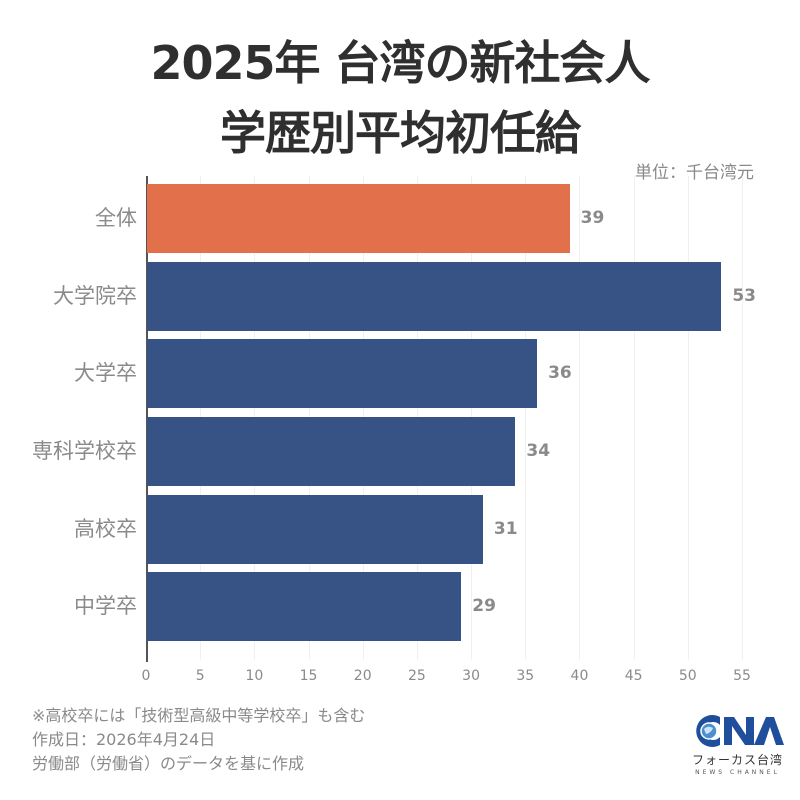  I want to click on x-tick-label: 10, so click(254, 676).